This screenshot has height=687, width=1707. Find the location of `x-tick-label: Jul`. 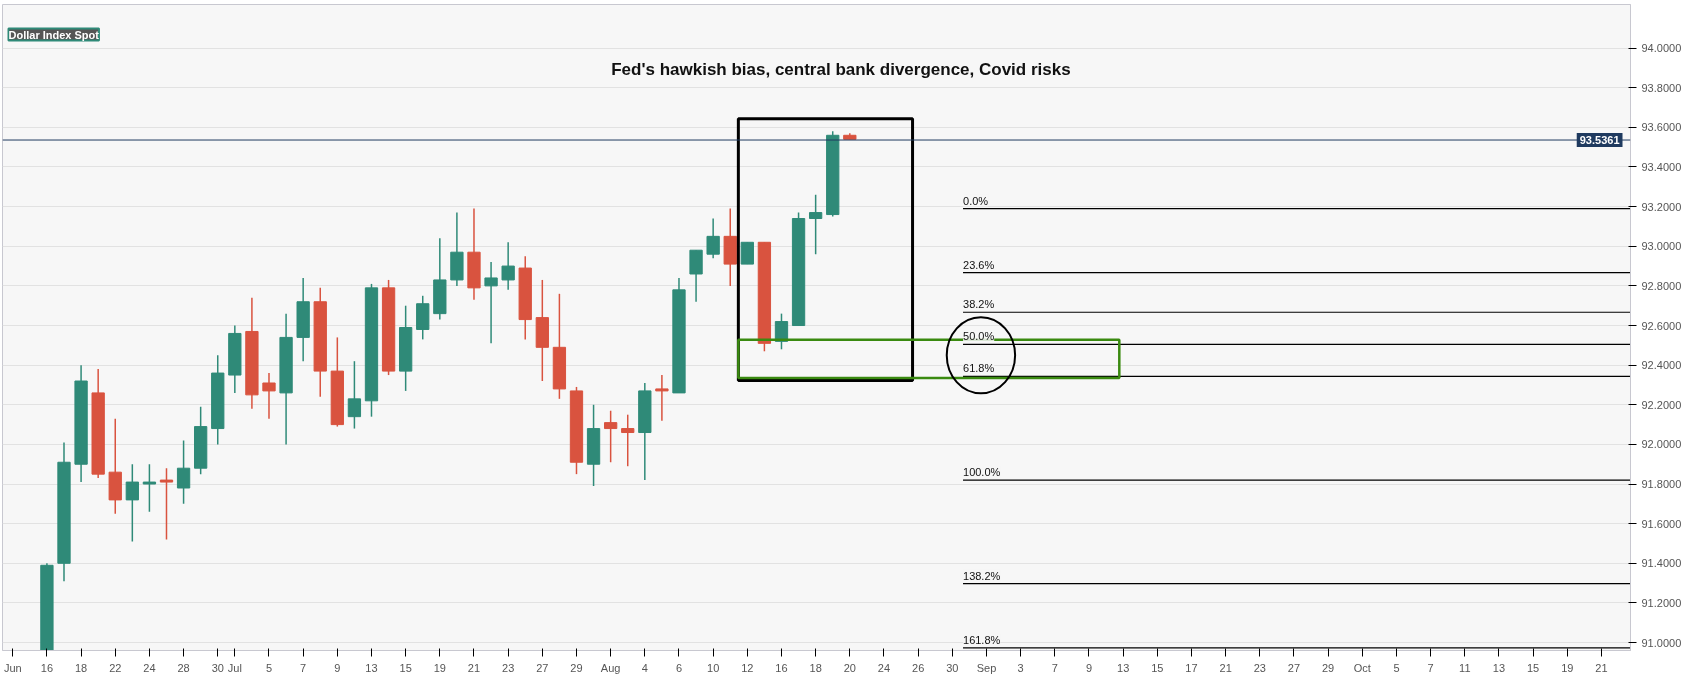

x-tick-label: Jul is located at coordinates (234, 667).